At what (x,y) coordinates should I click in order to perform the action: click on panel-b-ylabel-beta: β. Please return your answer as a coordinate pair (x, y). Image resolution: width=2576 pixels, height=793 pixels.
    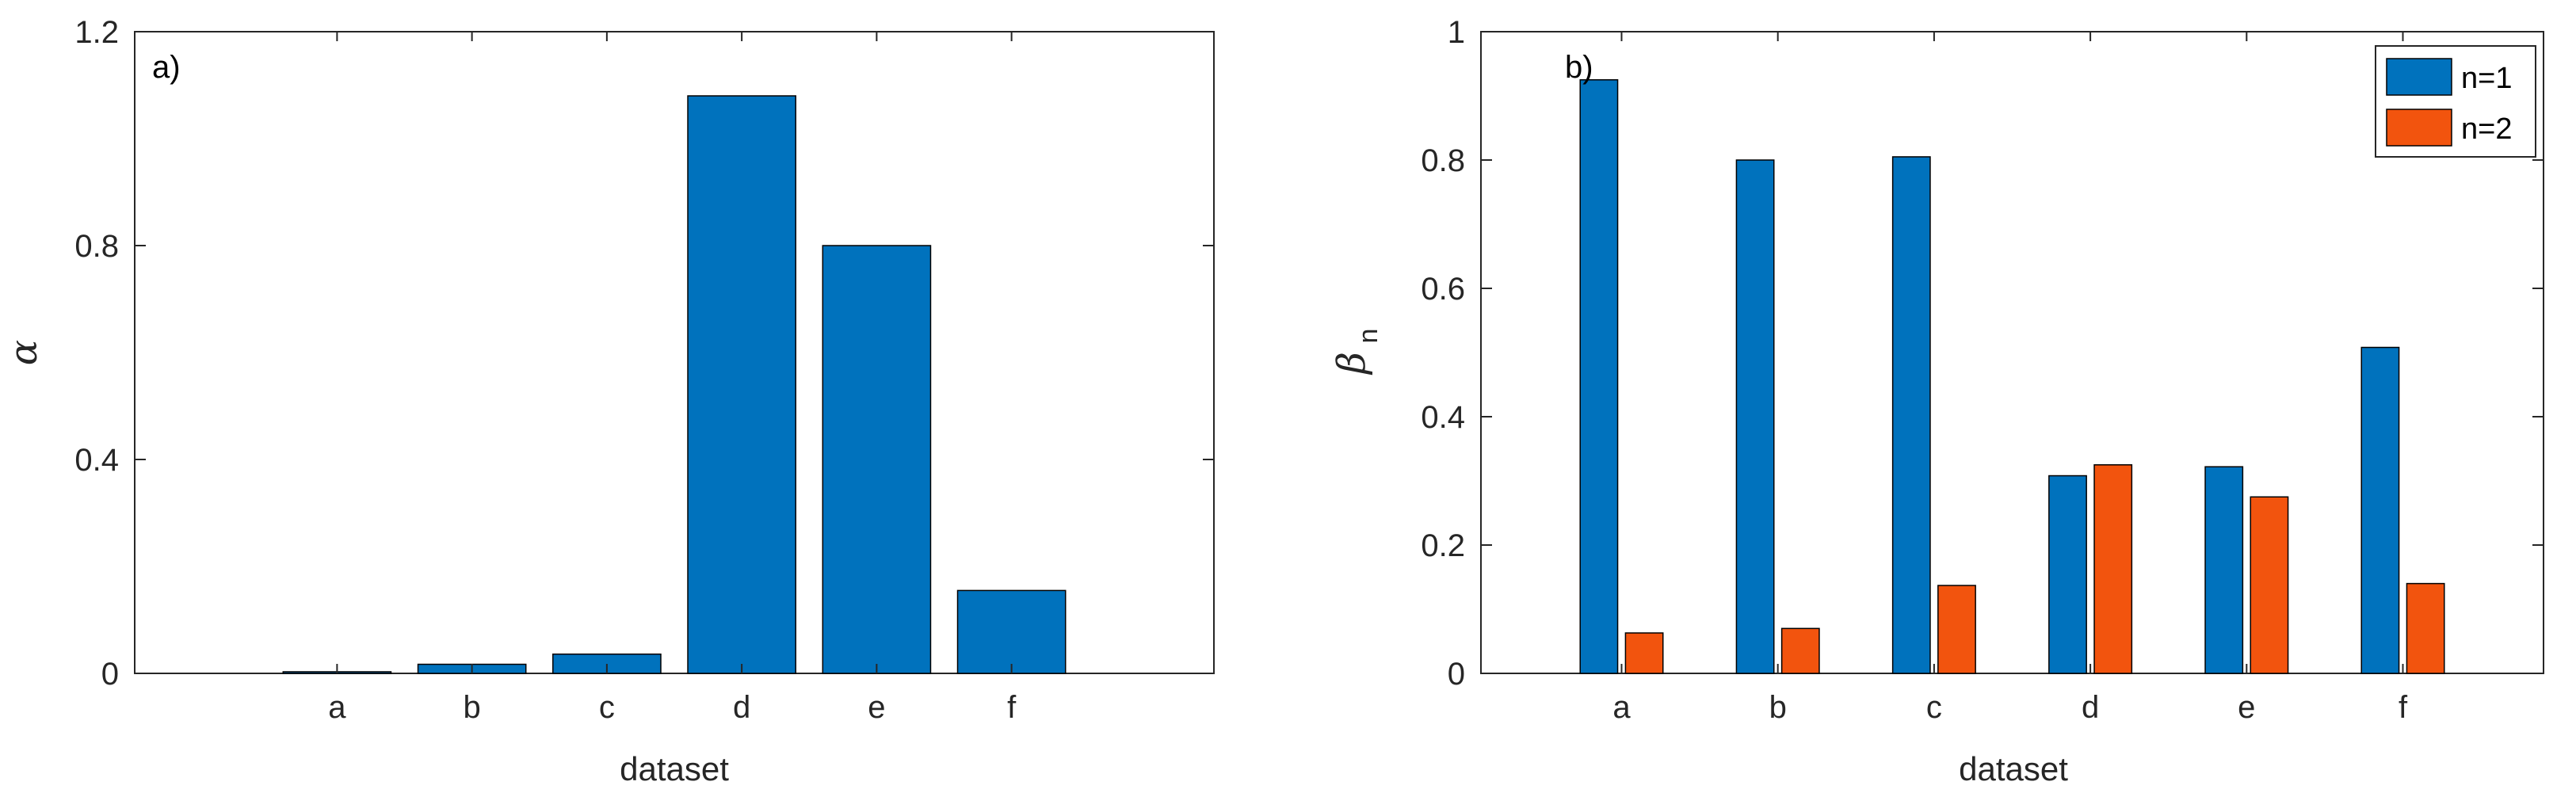
    Looking at the image, I should click on (1352, 364).